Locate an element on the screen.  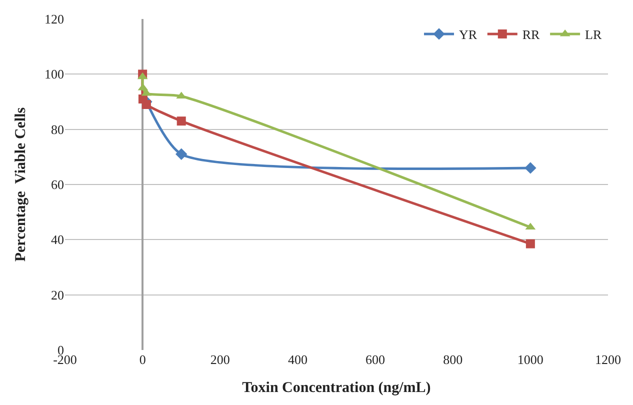
x-tick-label: 600 is located at coordinates (376, 359).